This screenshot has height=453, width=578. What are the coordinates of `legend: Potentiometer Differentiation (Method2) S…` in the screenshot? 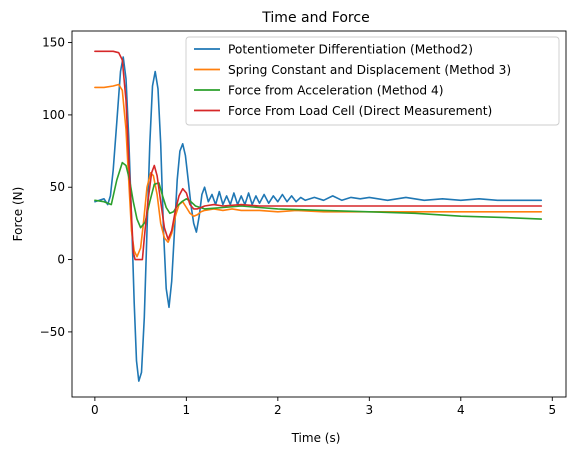 It's located at (372, 81).